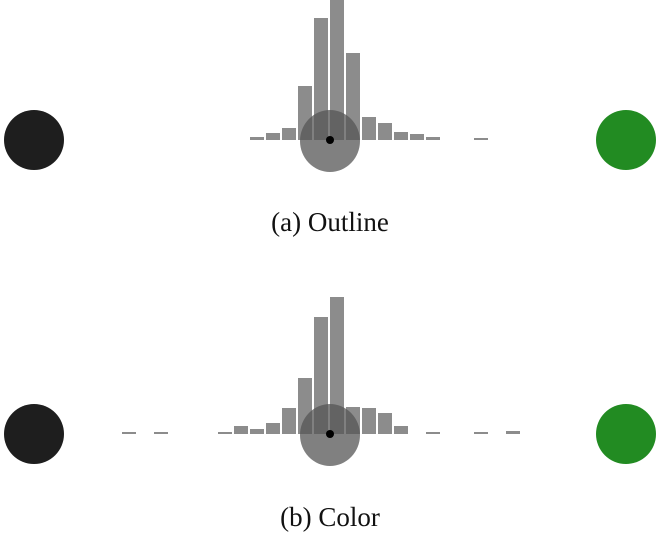  I want to click on caption: (b) Color, so click(330, 517).